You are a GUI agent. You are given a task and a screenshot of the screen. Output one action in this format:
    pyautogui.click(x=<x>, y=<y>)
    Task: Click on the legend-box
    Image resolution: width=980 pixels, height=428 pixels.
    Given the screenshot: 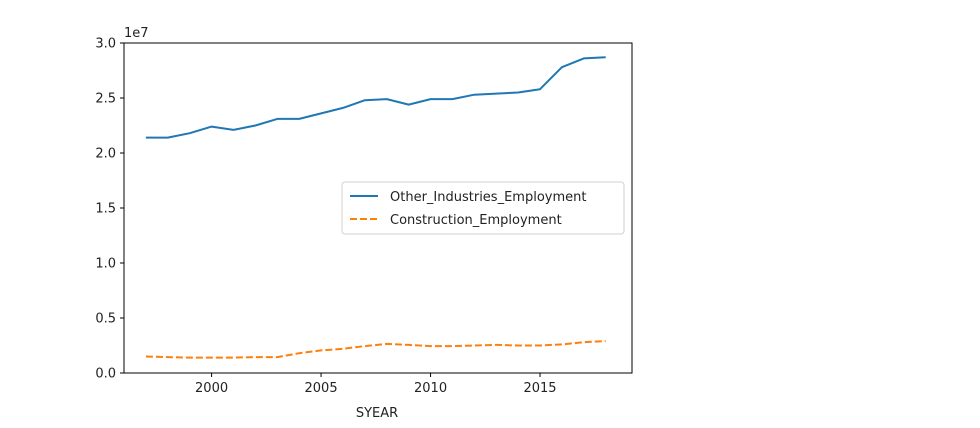 What is the action you would take?
    pyautogui.click(x=483, y=208)
    